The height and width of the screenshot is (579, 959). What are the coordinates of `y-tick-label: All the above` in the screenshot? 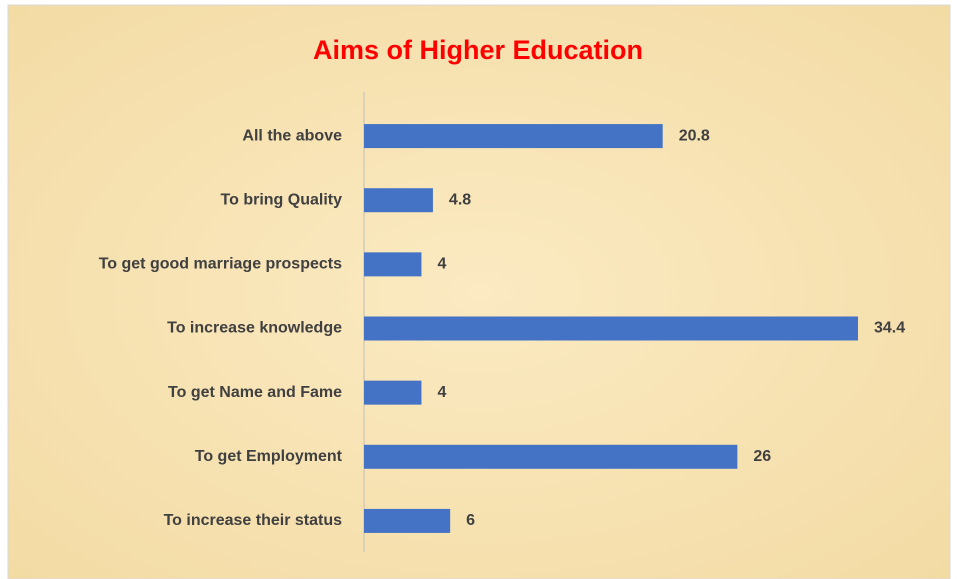 It's located at (292, 135).